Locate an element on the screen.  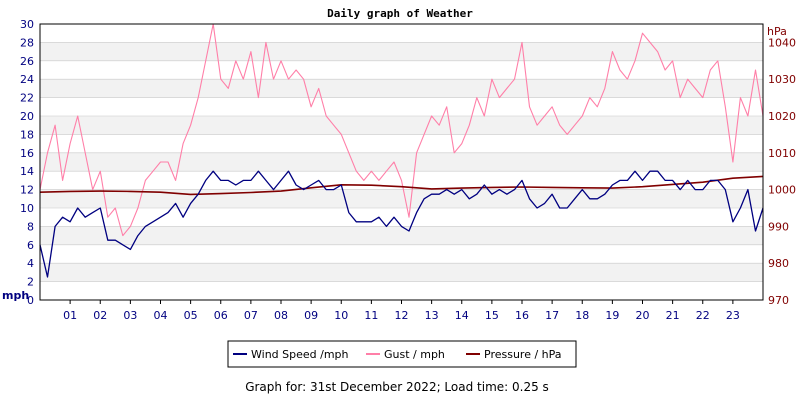
x-tick-label: 14 is located at coordinates (462, 315).